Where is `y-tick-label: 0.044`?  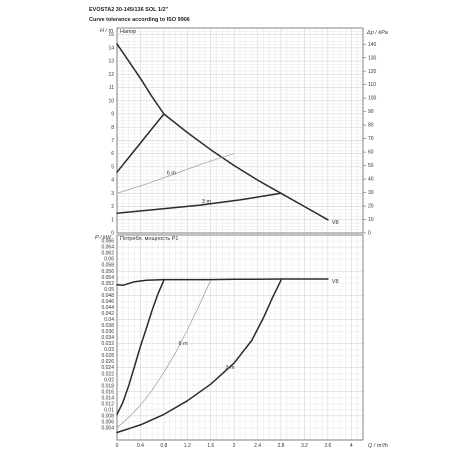
y-tick-label: 0.044 is located at coordinates (107, 308).